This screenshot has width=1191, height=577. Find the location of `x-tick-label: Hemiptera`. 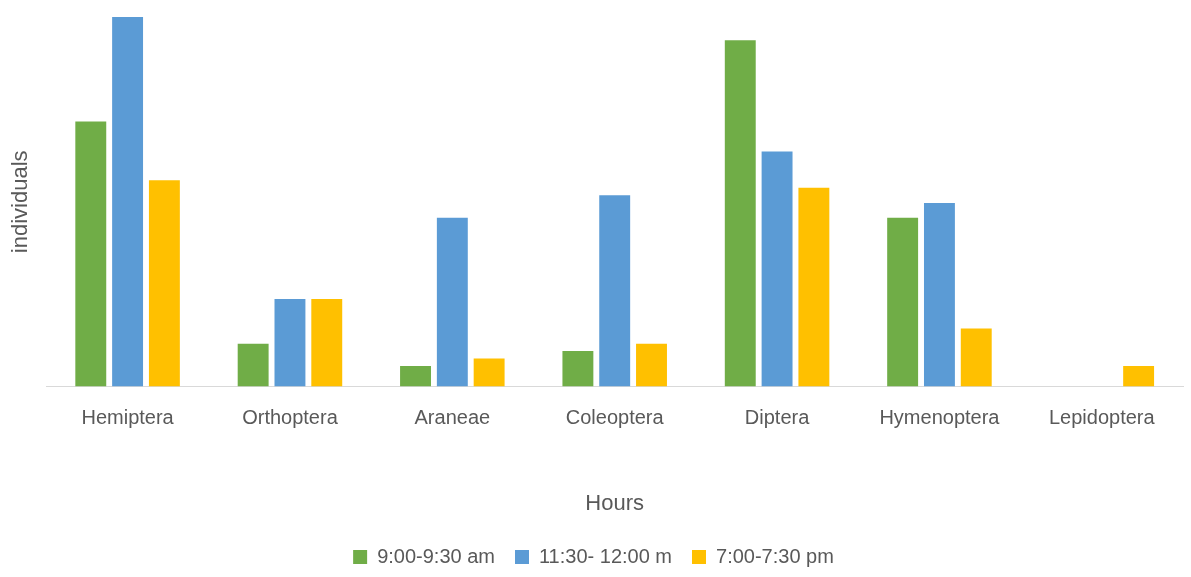

x-tick-label: Hemiptera is located at coordinates (128, 417).